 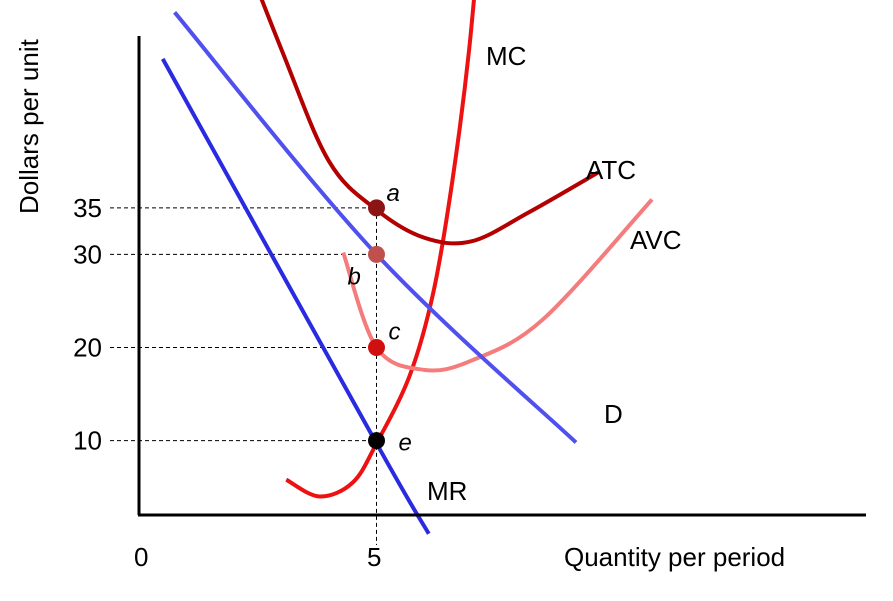 I want to click on point-a, so click(x=376, y=208).